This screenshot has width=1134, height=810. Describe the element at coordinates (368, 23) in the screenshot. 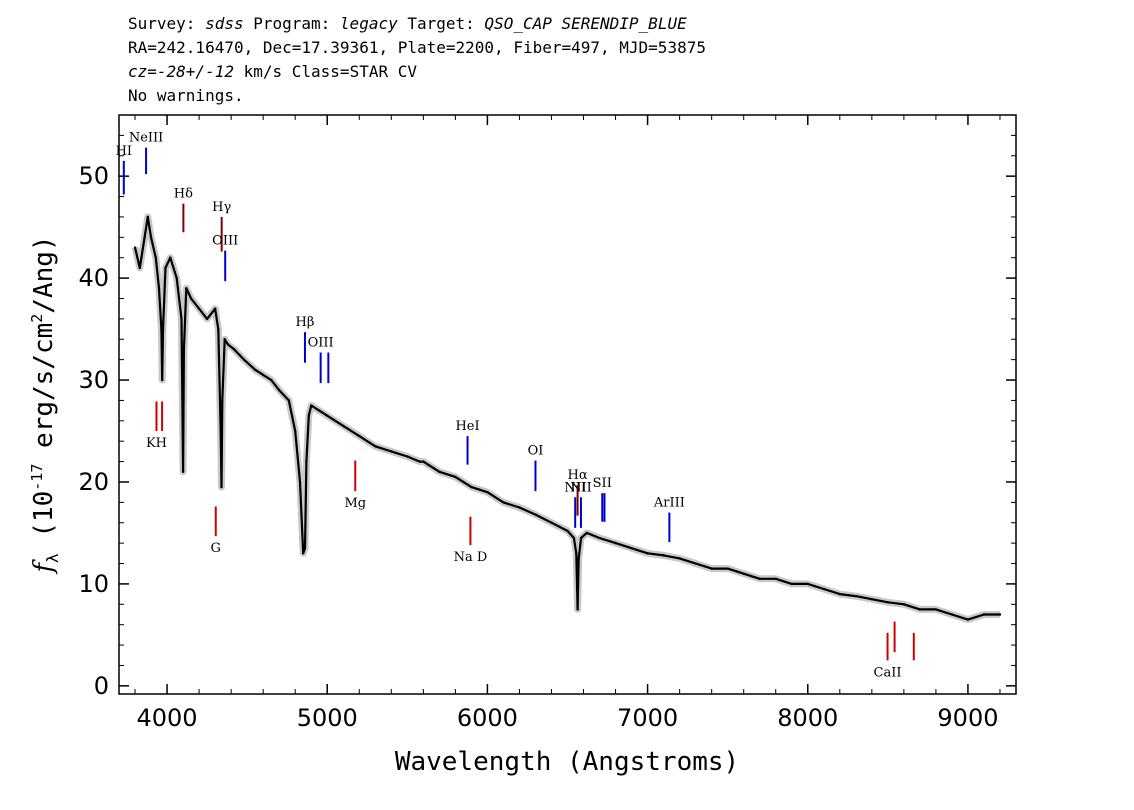

I see `program-value: legacy` at that location.